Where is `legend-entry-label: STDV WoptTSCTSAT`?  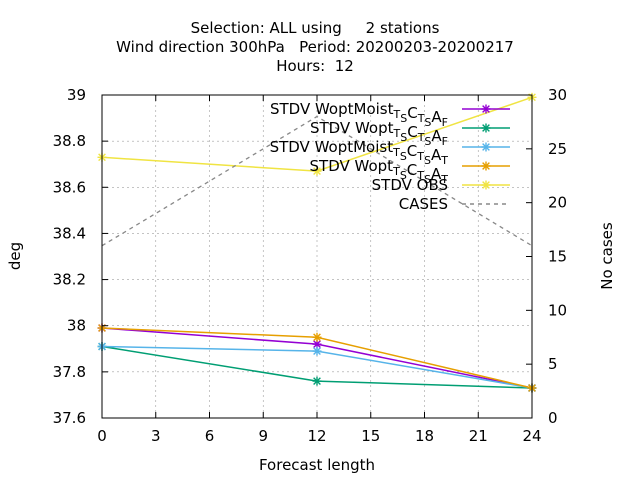 legend-entry-label: STDV WoptTSCTSAT is located at coordinates (379, 171).